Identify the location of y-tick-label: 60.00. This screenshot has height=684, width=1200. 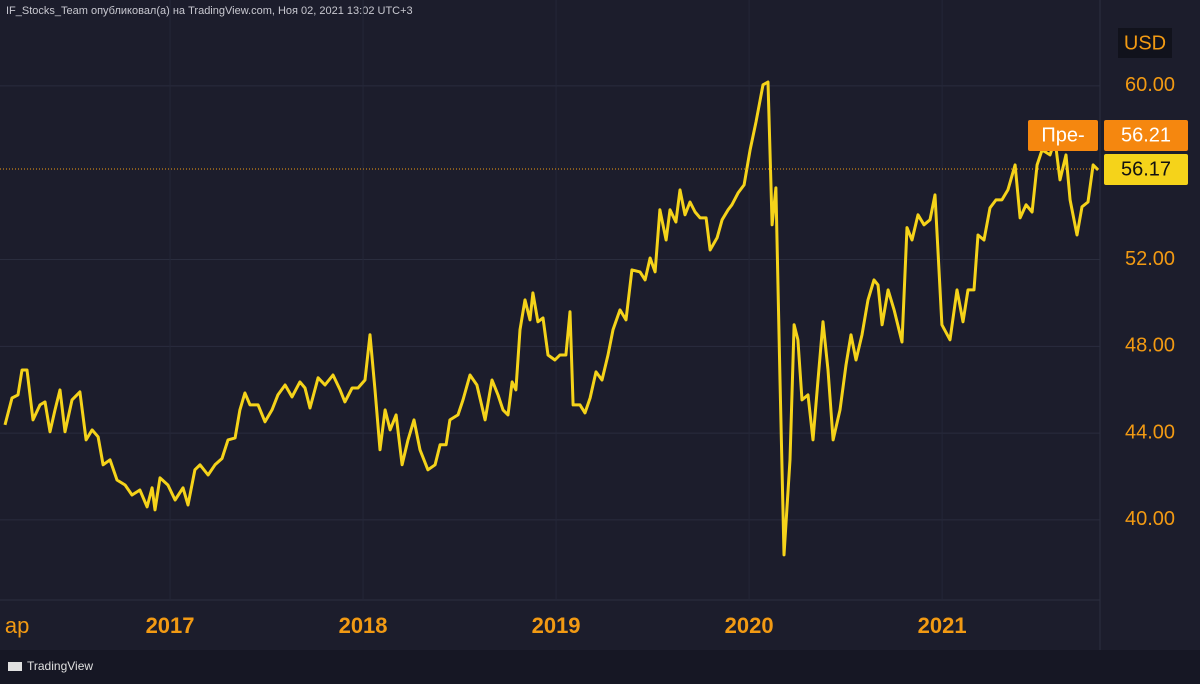
(1150, 85).